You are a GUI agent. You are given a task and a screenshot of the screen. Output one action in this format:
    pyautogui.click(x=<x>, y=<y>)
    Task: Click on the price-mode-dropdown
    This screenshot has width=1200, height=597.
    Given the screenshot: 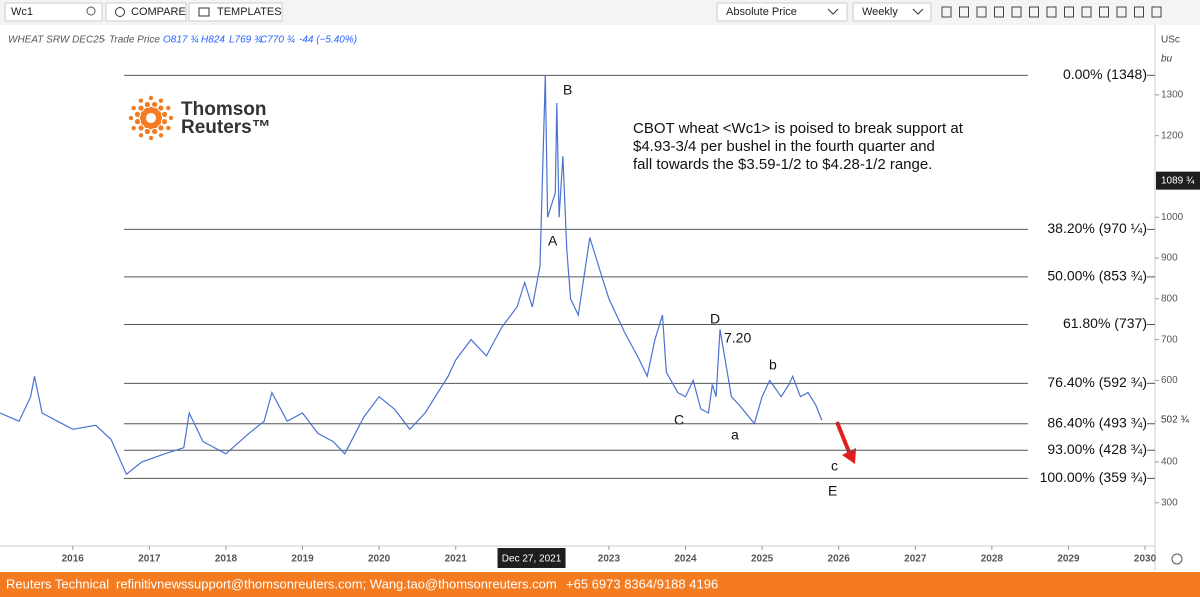 What is the action you would take?
    pyautogui.click(x=782, y=12)
    